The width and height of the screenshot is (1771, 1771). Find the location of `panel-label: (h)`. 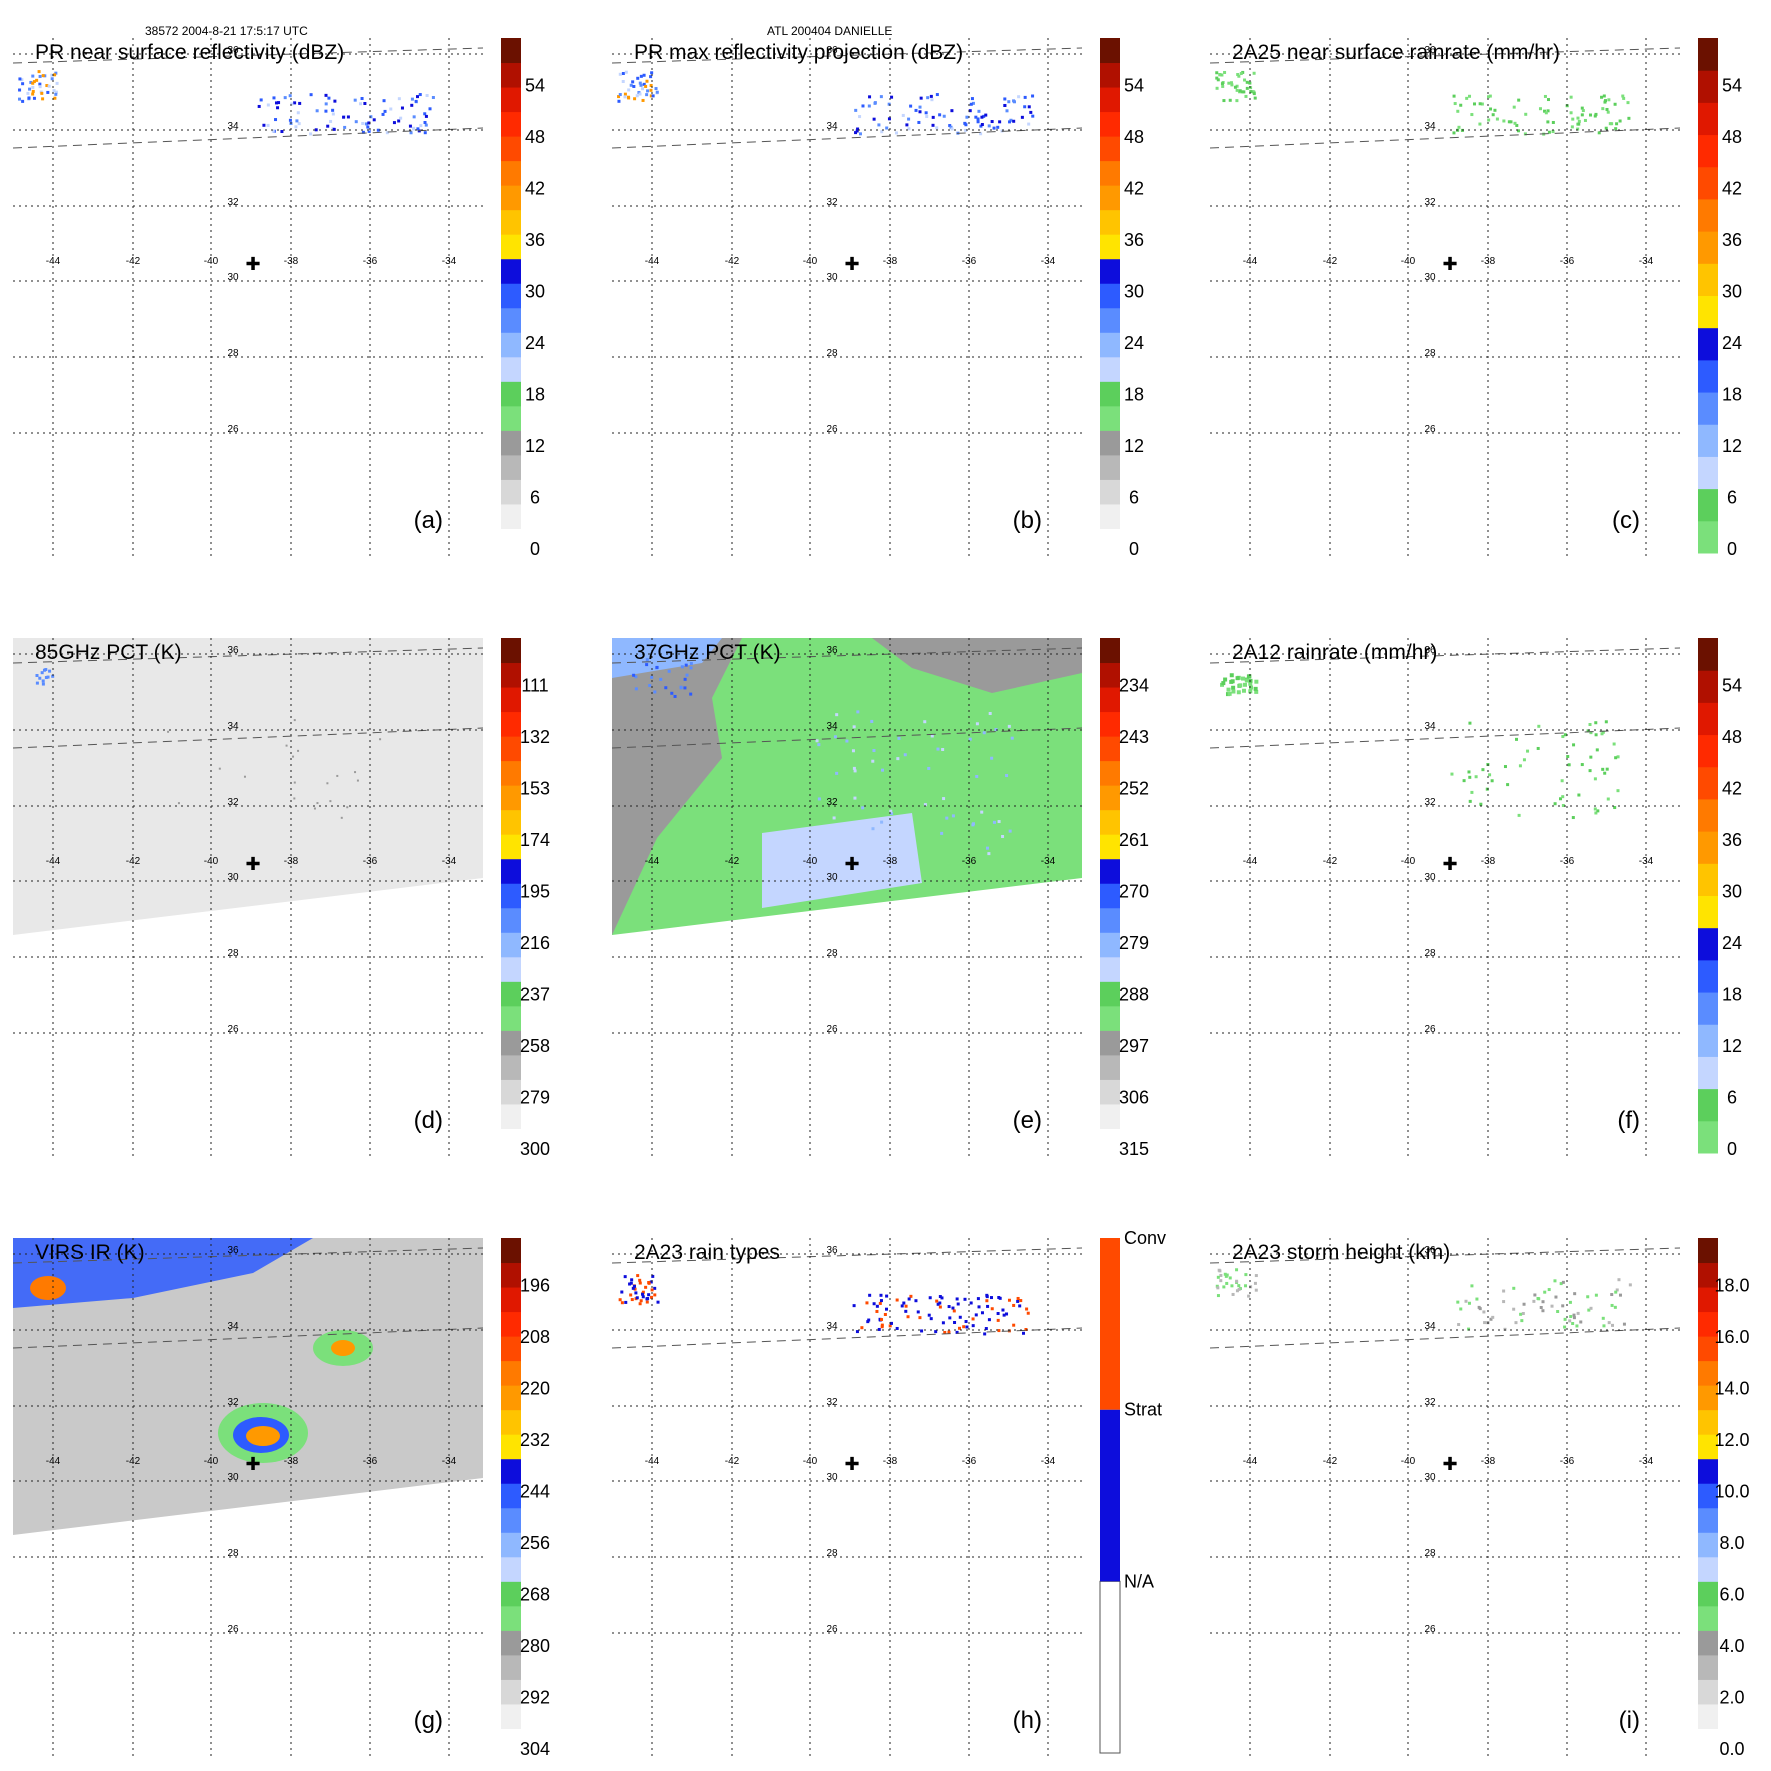

panel-label: (h) is located at coordinates (1027, 1720).